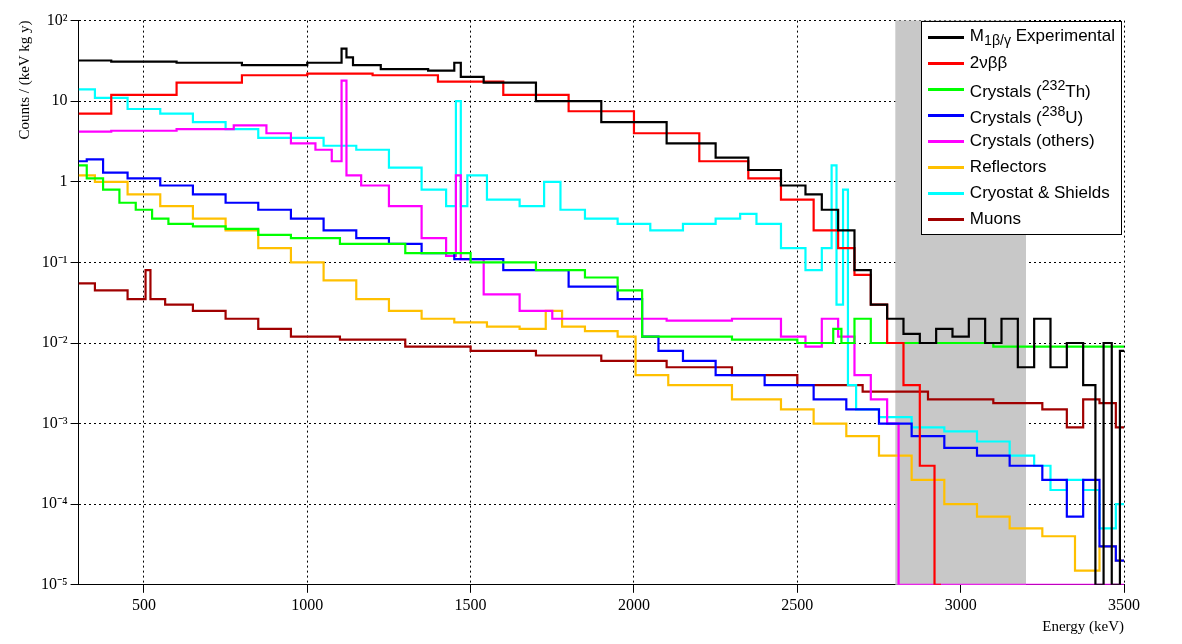  What do you see at coordinates (54, 422) in the screenshot?
I see `y-tick-label: 10⁻³` at bounding box center [54, 422].